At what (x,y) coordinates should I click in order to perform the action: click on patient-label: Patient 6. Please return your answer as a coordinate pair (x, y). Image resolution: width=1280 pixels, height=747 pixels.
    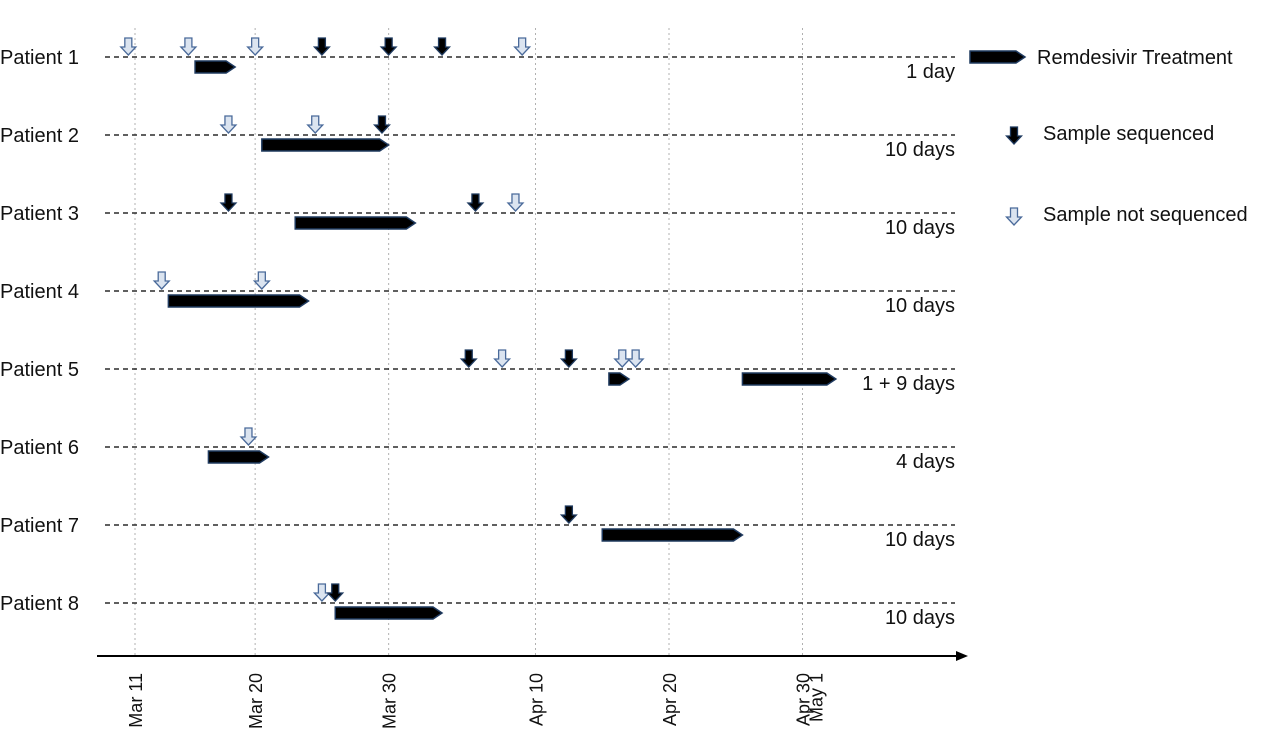
    Looking at the image, I should click on (39, 448).